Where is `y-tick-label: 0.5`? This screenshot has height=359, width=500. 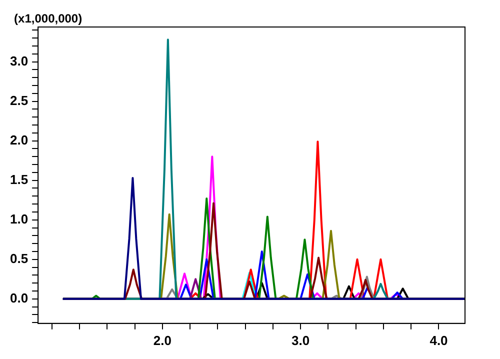
y-tick-label: 0.5 is located at coordinates (19, 258).